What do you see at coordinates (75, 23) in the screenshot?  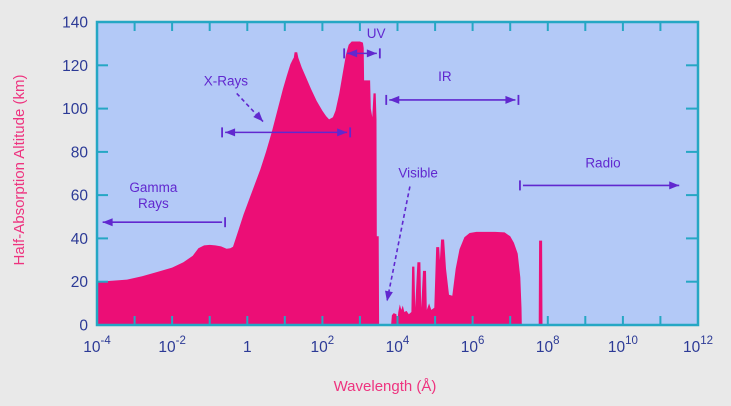 I see `y-tick-label: 140` at bounding box center [75, 23].